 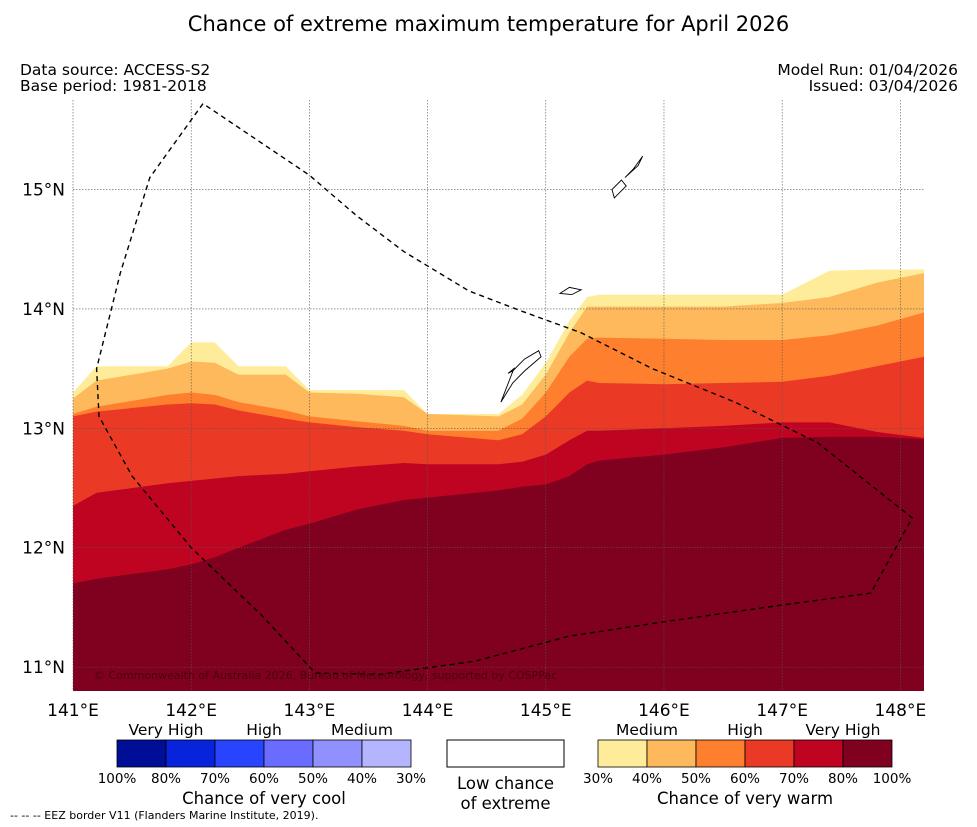 What do you see at coordinates (647, 779) in the screenshot?
I see `legend-warm-tick-label: 40%` at bounding box center [647, 779].